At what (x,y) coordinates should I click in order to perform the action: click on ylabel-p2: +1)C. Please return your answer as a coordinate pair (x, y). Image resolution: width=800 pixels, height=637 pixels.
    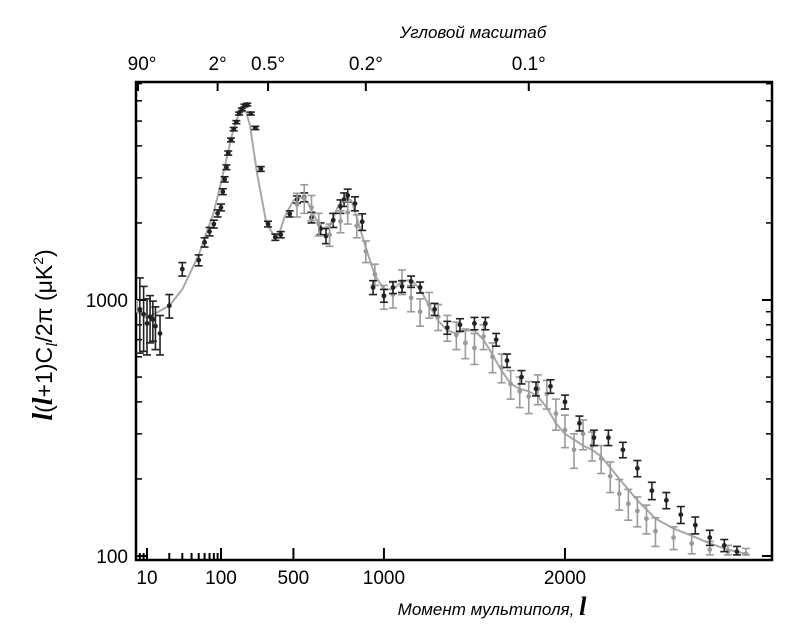
    Looking at the image, I should click on (44, 372).